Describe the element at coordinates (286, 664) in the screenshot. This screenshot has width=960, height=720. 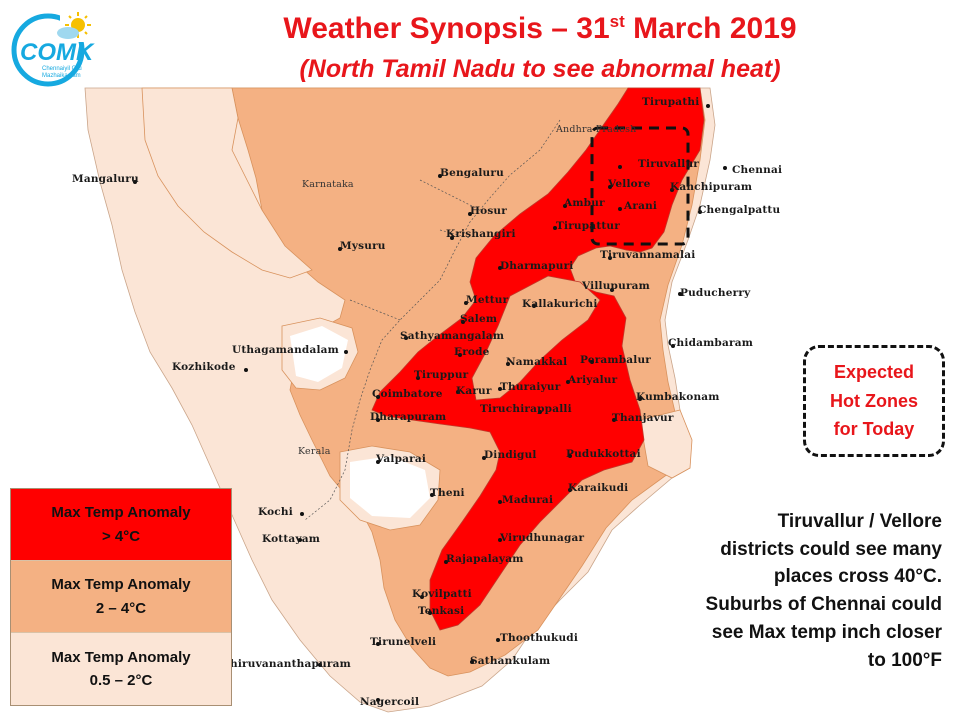
I see `place-label: Thiruvananthapuram` at that location.